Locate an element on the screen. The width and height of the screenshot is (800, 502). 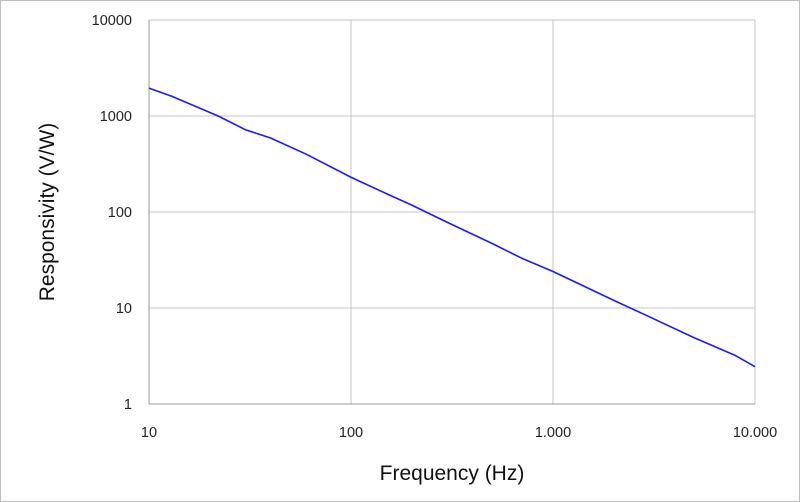
y-tick-label: 100 is located at coordinates (120, 213).